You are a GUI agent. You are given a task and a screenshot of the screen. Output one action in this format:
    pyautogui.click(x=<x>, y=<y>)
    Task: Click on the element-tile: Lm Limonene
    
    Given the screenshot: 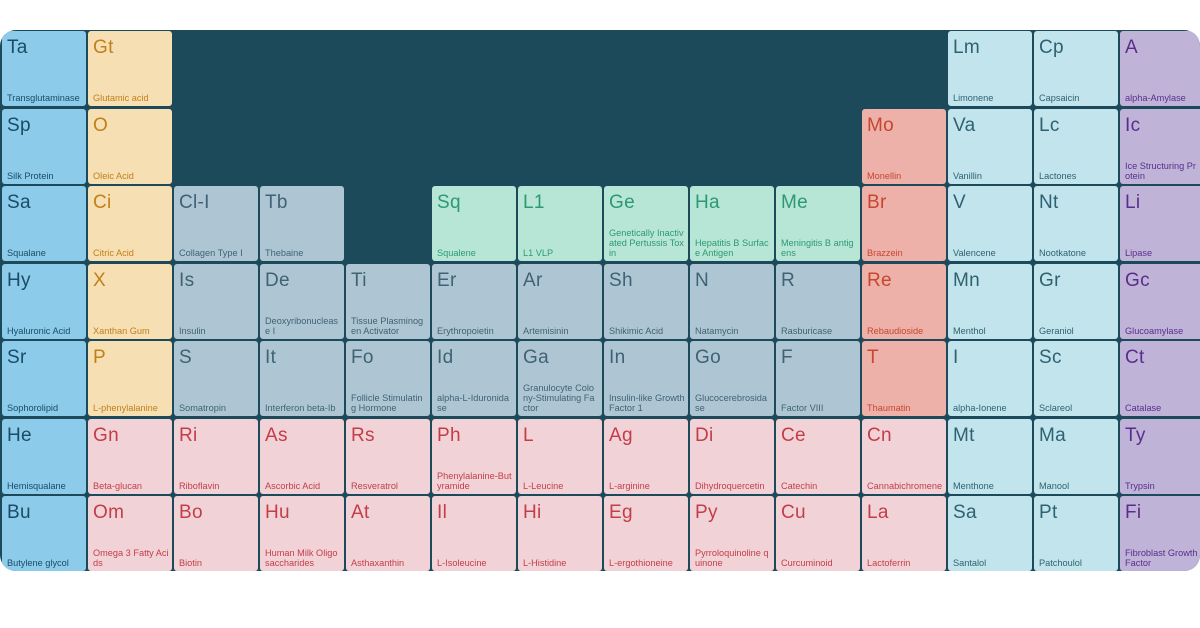 What is the action you would take?
    pyautogui.click(x=990, y=68)
    